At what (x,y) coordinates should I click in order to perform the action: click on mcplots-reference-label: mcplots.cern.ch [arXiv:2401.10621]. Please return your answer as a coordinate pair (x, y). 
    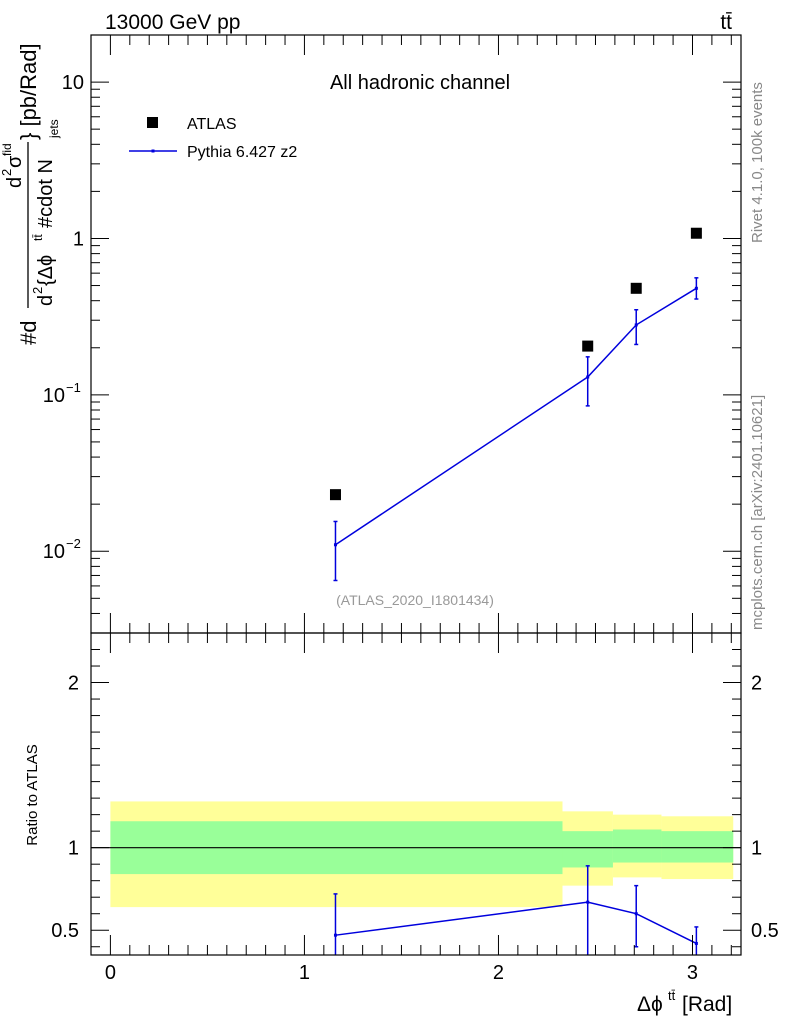
    Looking at the image, I should click on (757, 512).